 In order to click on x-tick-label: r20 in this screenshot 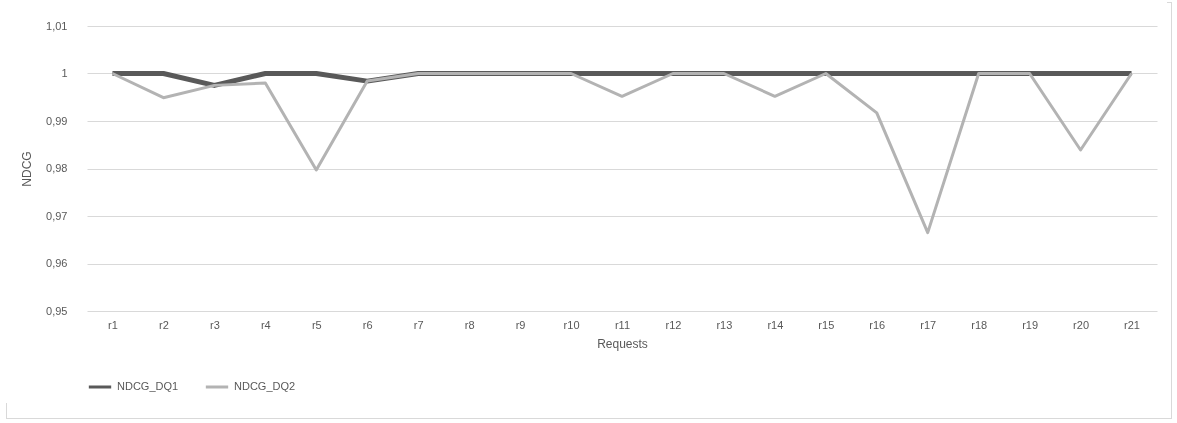, I will do `click(1081, 324)`.